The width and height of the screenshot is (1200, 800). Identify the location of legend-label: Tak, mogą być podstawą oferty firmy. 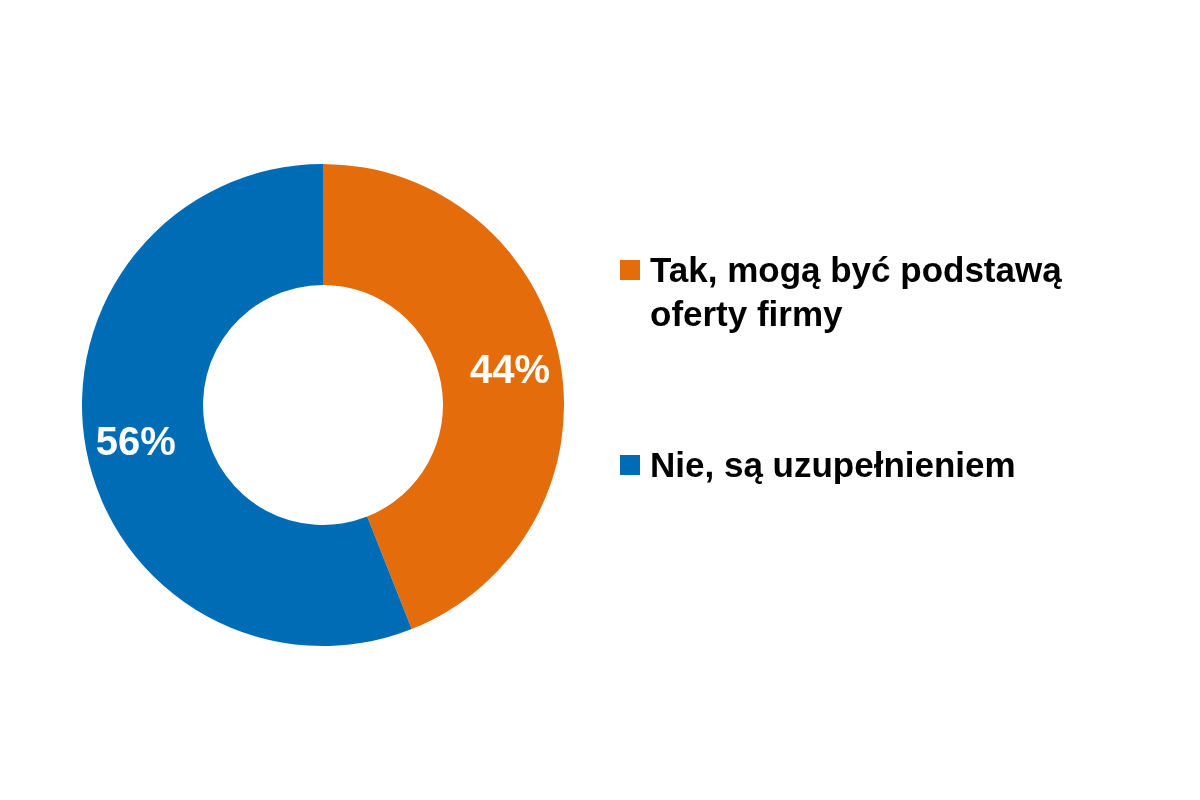
(856, 291).